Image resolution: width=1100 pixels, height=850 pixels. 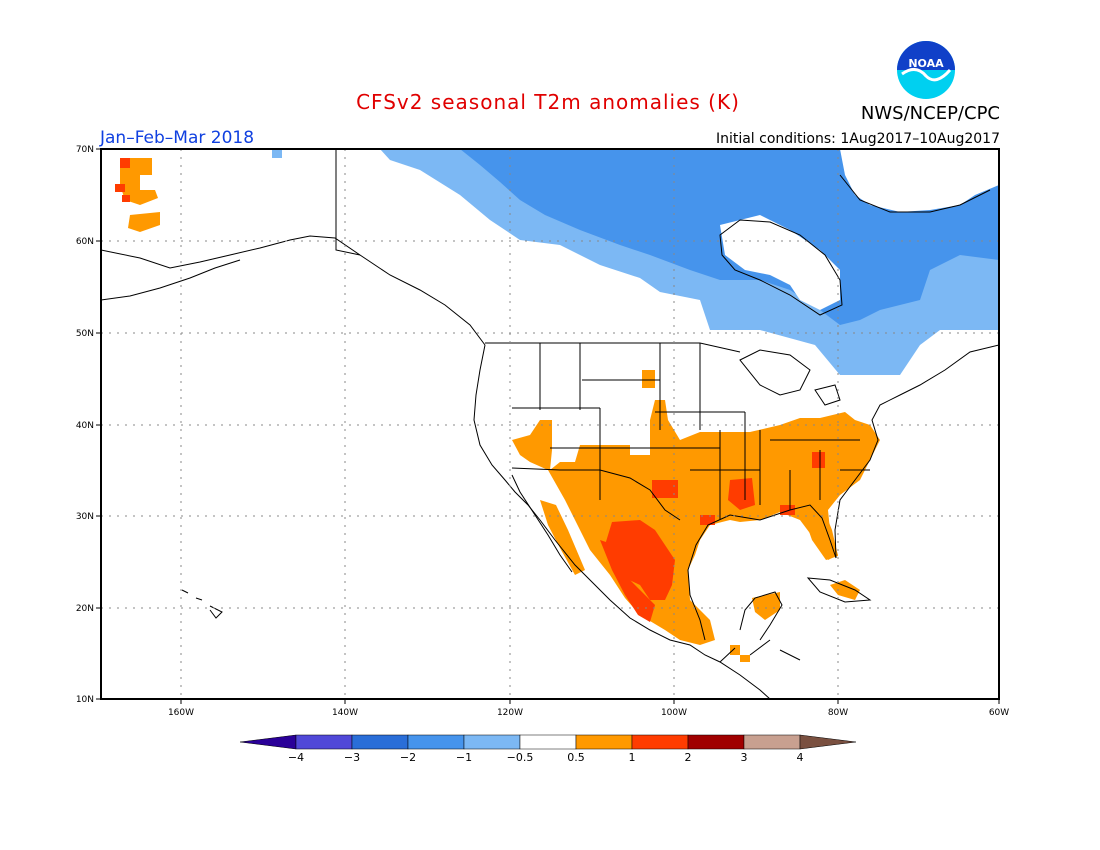 What do you see at coordinates (838, 713) in the screenshot?
I see `lon-label: 80W` at bounding box center [838, 713].